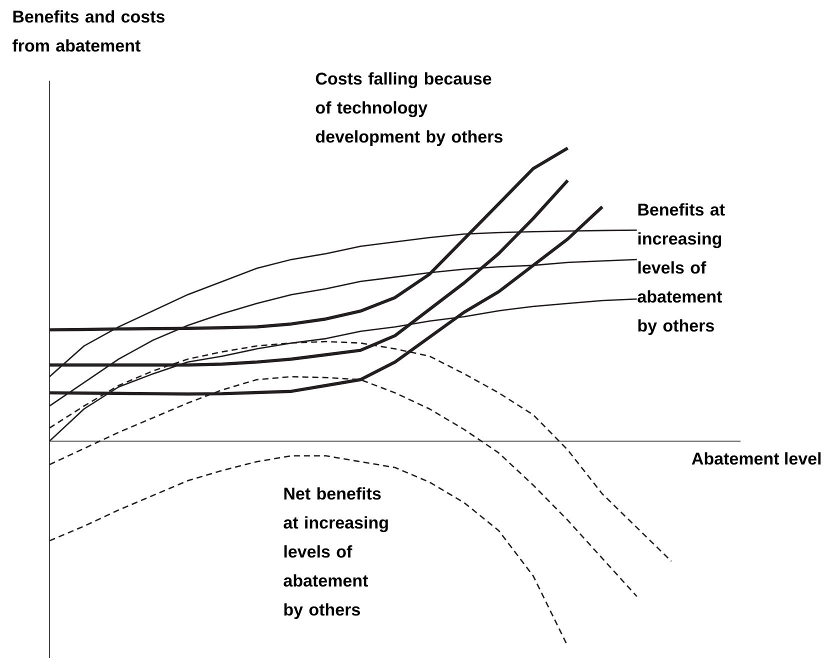 Image resolution: width=825 pixels, height=658 pixels. What do you see at coordinates (88, 31) in the screenshot?
I see `text: Benefits and costs from abatement` at bounding box center [88, 31].